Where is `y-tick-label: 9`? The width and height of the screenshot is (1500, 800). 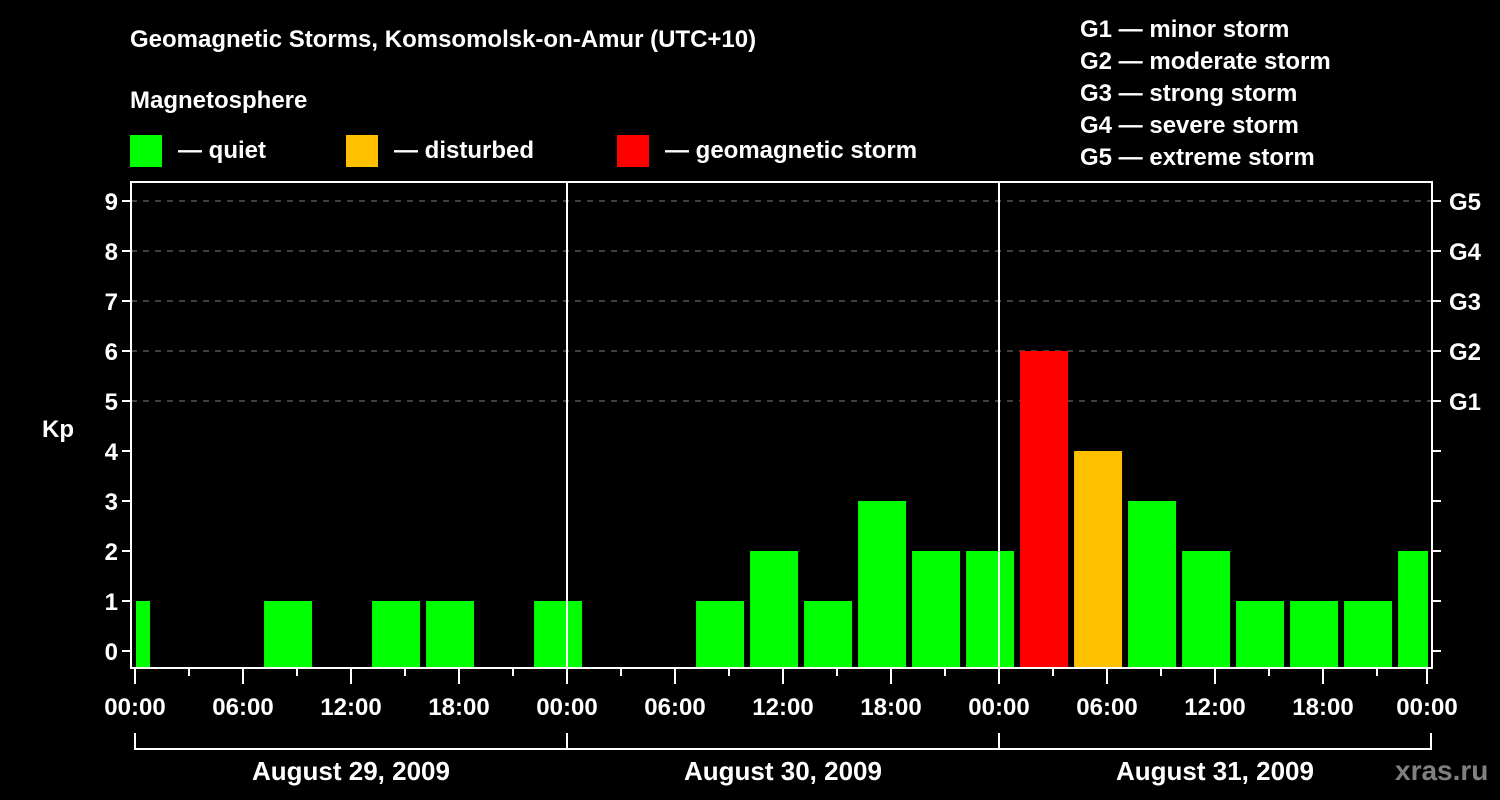
y-tick-label: 9 is located at coordinates (111, 202).